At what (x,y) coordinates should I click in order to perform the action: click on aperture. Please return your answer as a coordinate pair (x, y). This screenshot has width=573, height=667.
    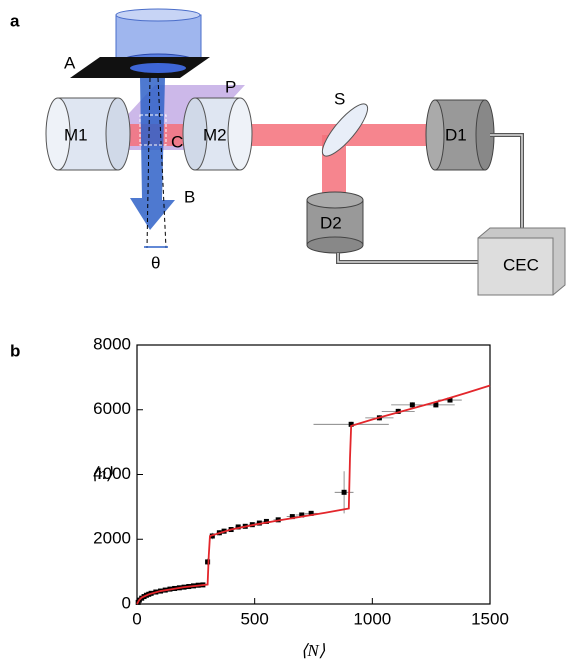
    Looking at the image, I should click on (158, 68).